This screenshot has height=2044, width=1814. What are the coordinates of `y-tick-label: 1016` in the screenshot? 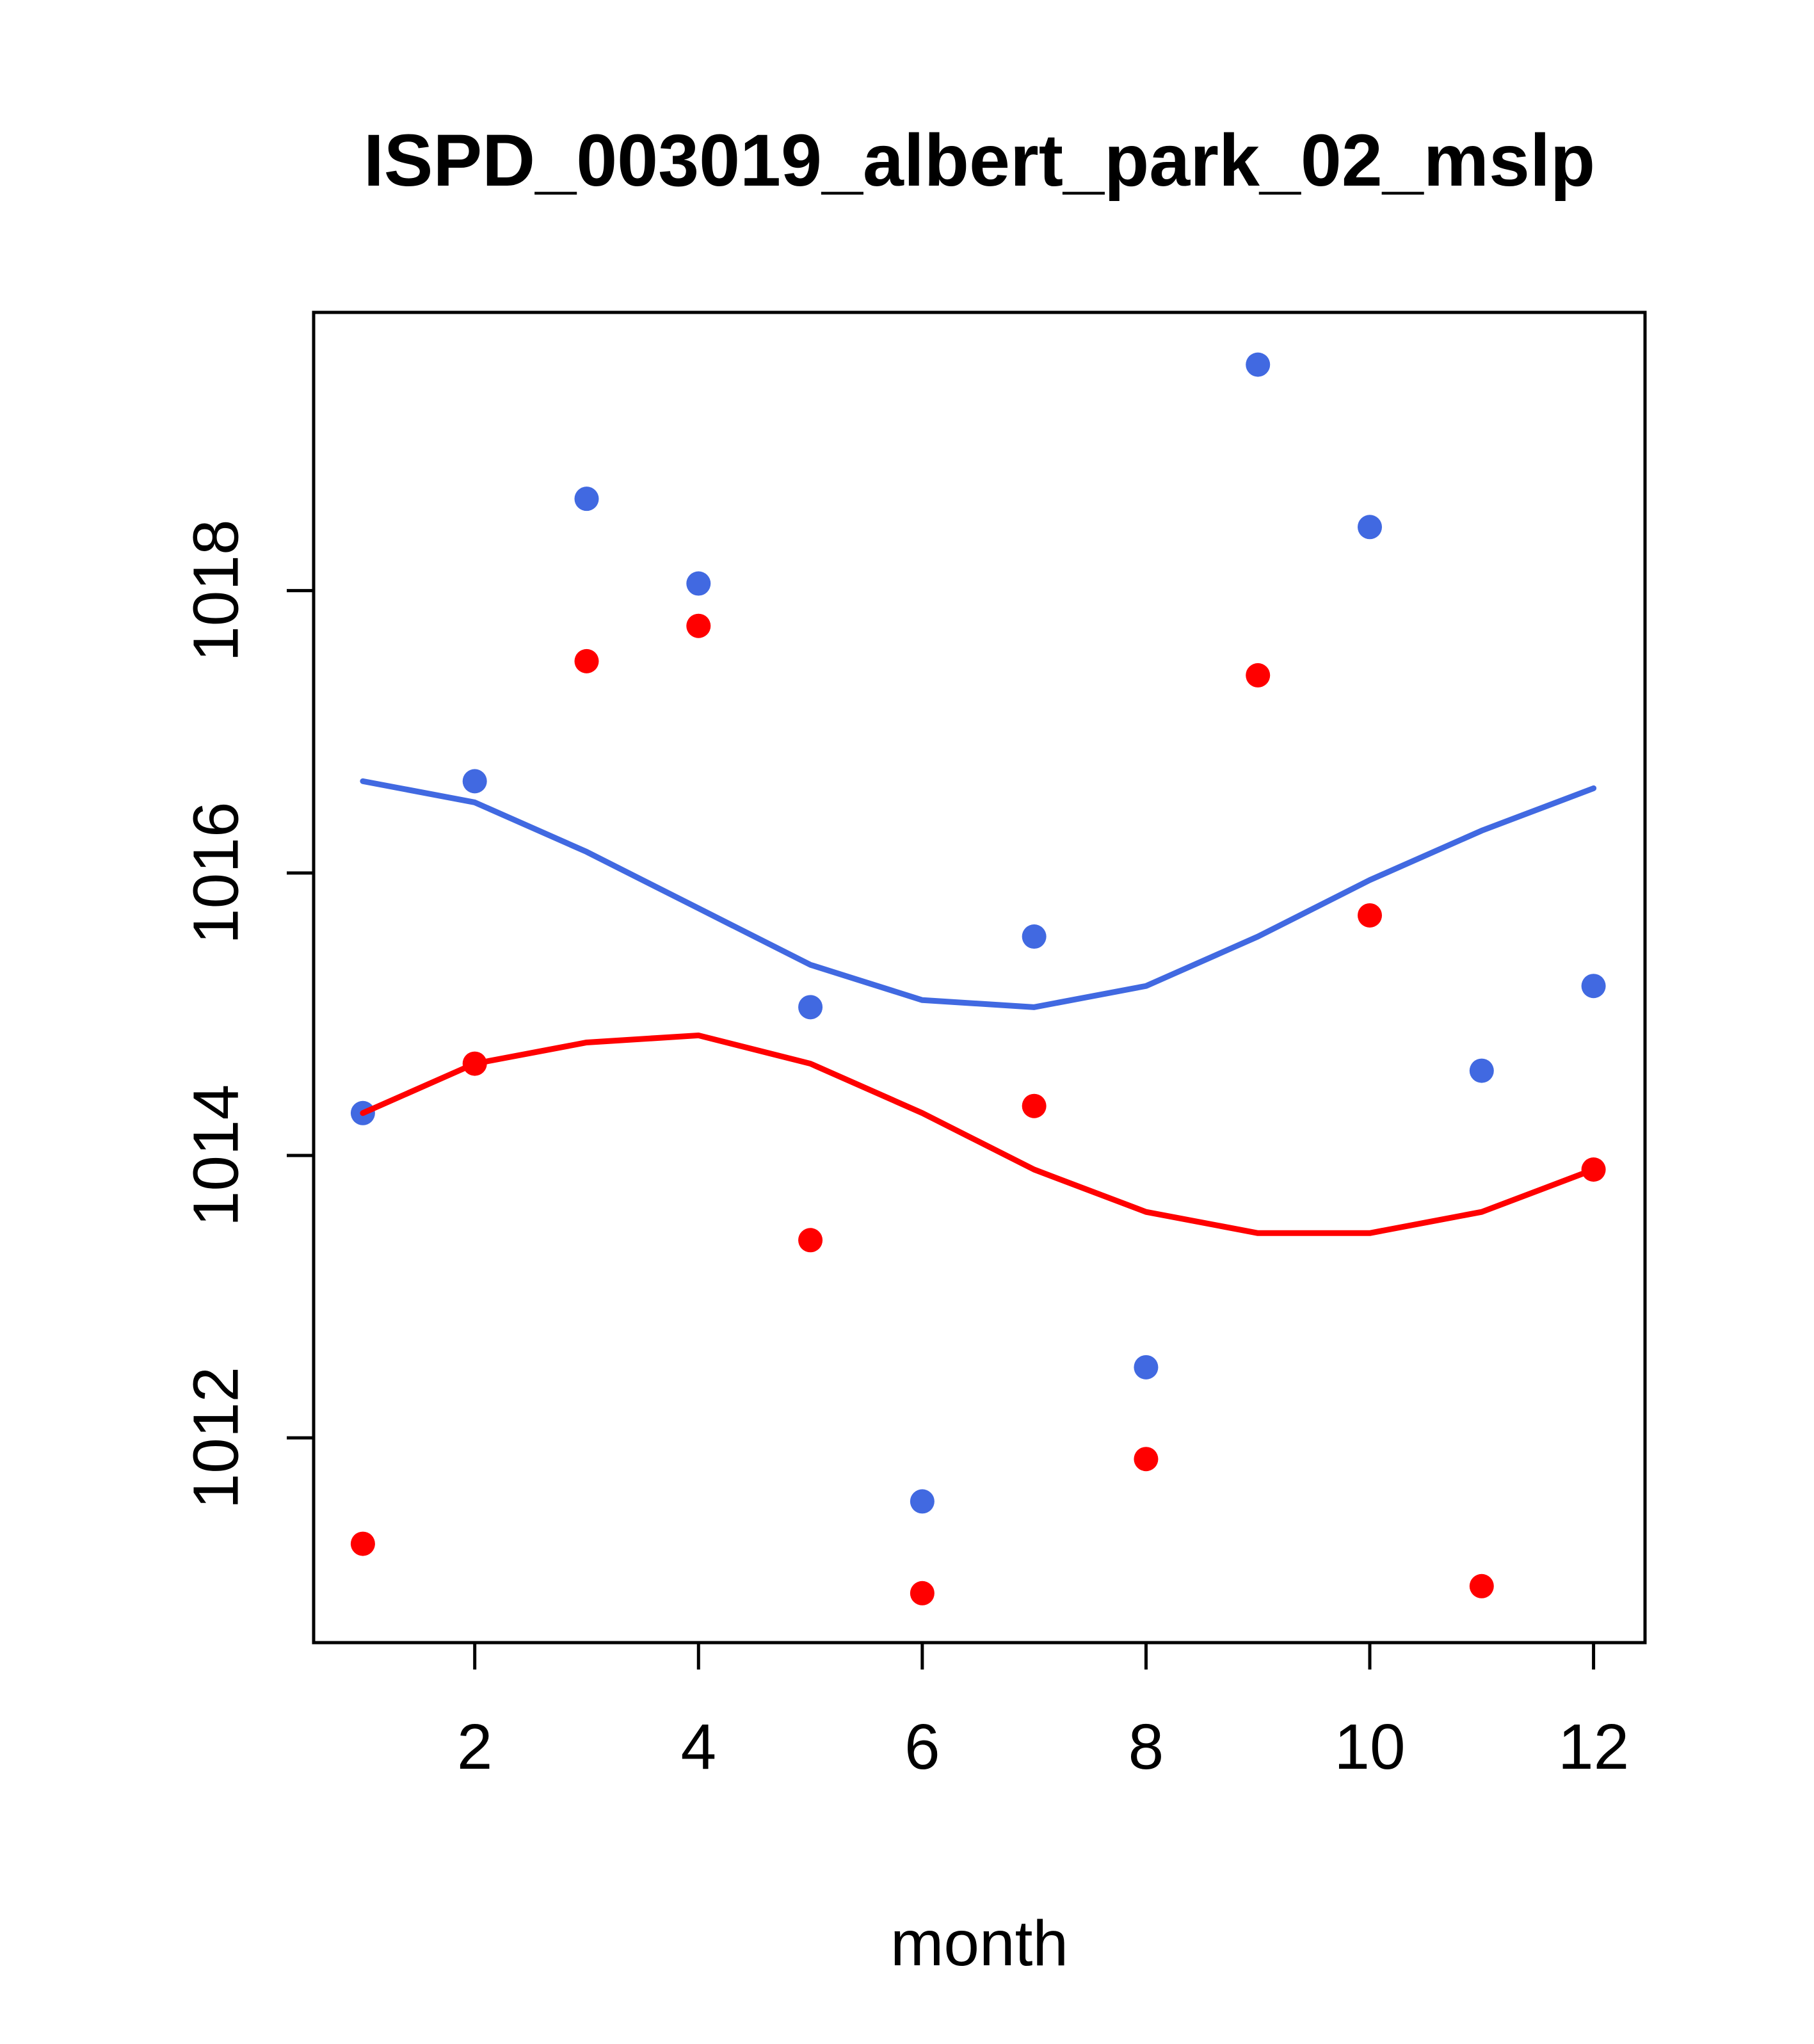 It's located at (216, 873).